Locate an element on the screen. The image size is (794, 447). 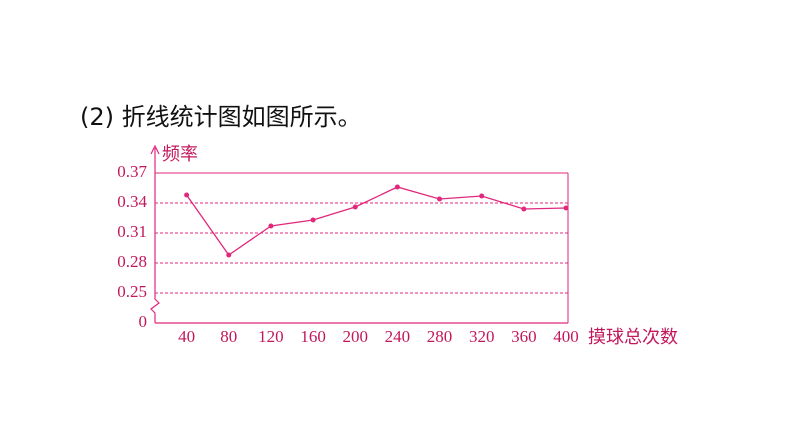
y-axis-arrow is located at coordinates (155, 149).